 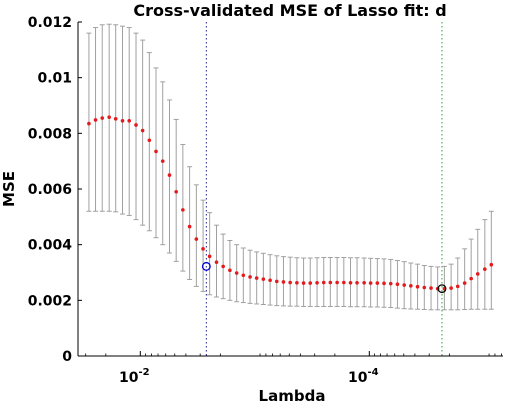 What do you see at coordinates (50, 134) in the screenshot?
I see `y-tick-label-4: 0.008` at bounding box center [50, 134].